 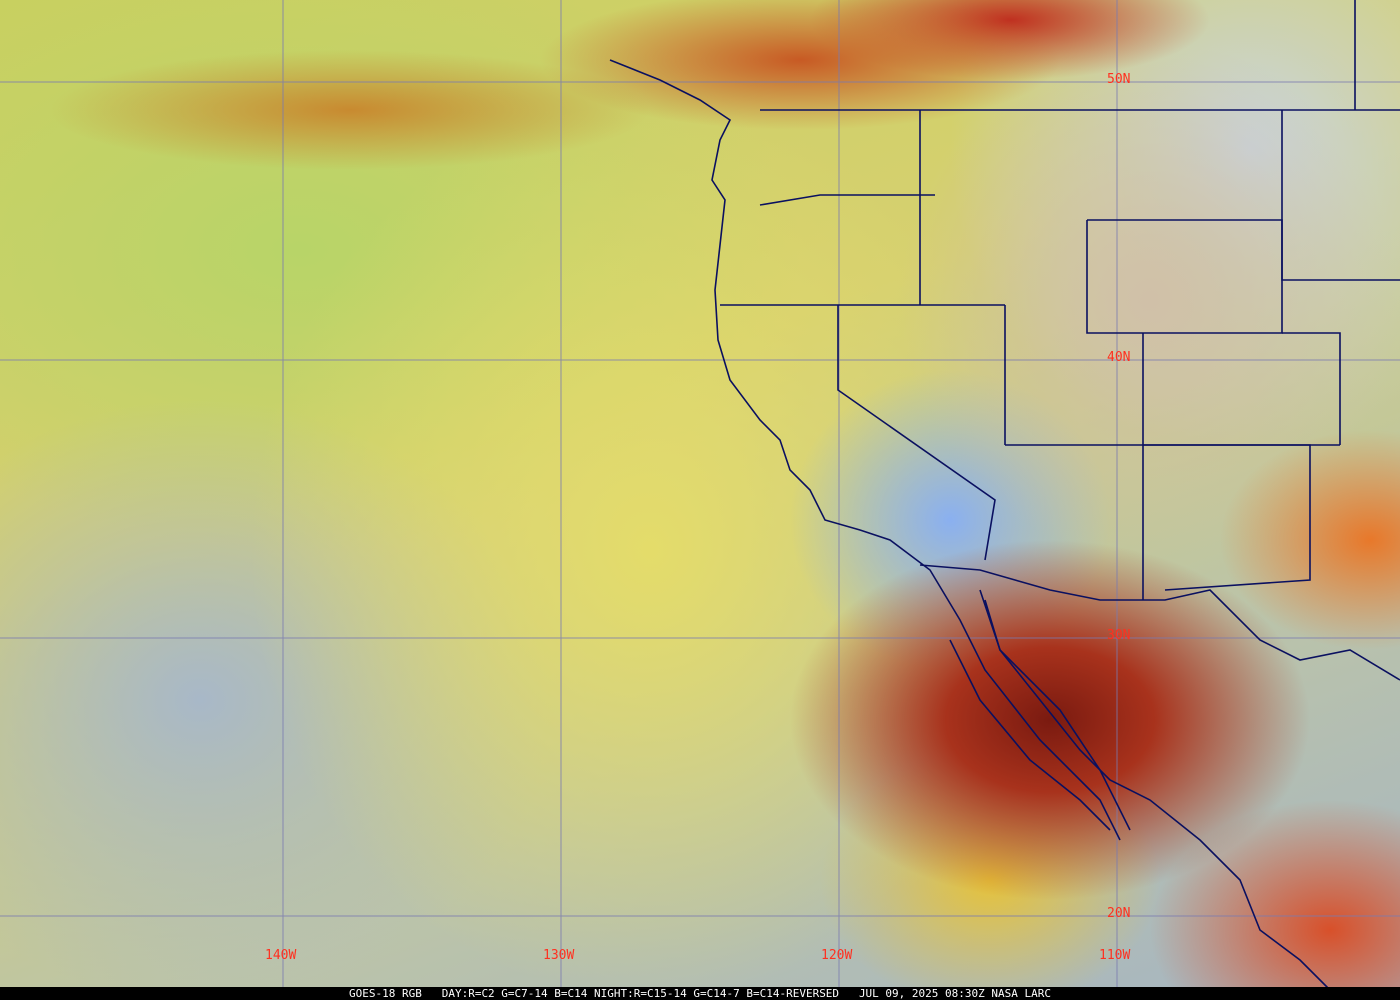 I want to click on caption-source: NASA LARC, so click(x=1021, y=993).